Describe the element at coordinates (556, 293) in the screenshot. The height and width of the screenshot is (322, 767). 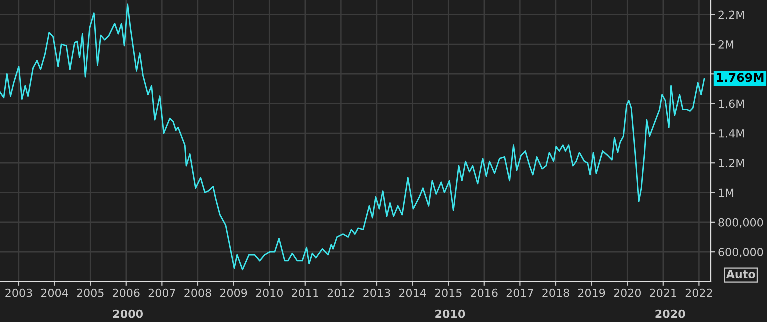
I see `x-tick-label: 2018` at that location.